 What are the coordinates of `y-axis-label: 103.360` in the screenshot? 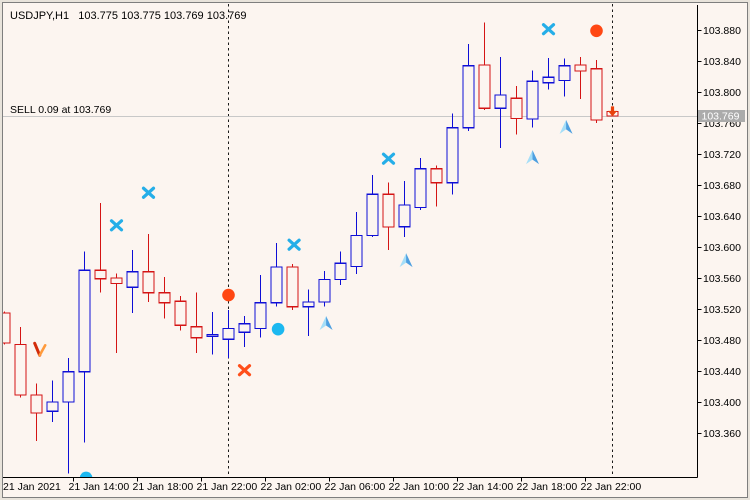 It's located at (722, 434).